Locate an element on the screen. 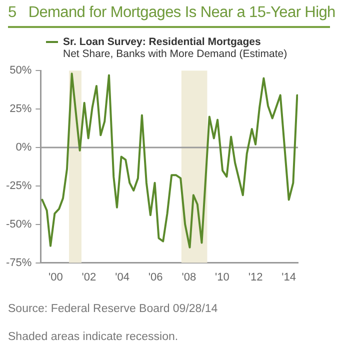  y-tick-label: -50% is located at coordinates (19, 224).